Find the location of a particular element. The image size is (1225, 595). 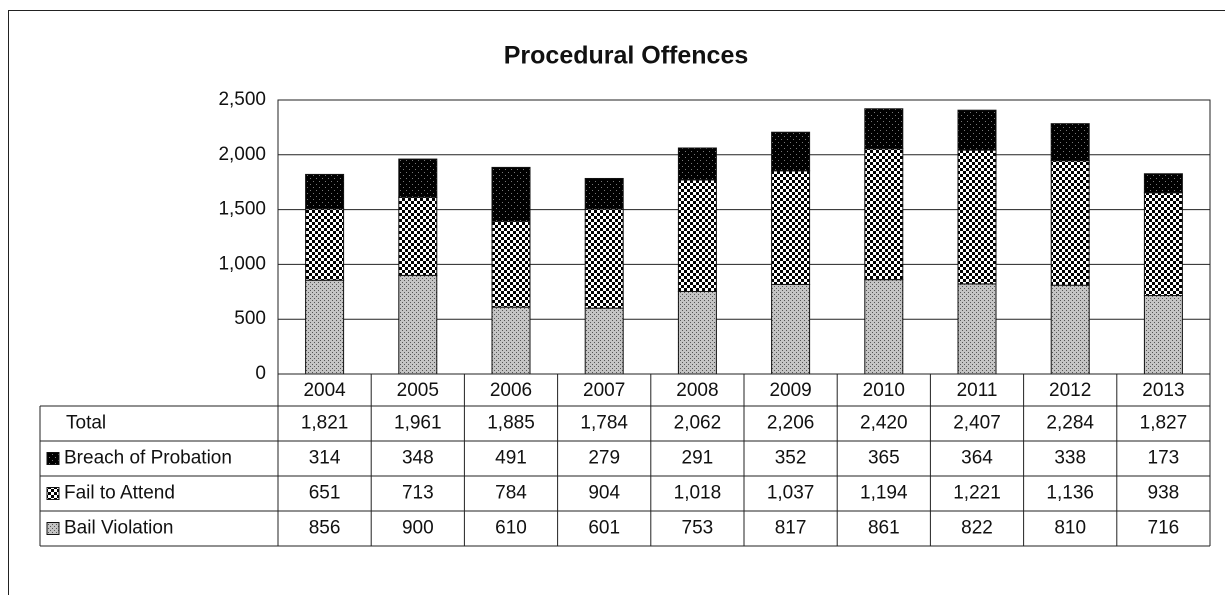

x-tick-label: 2007 is located at coordinates (604, 390).